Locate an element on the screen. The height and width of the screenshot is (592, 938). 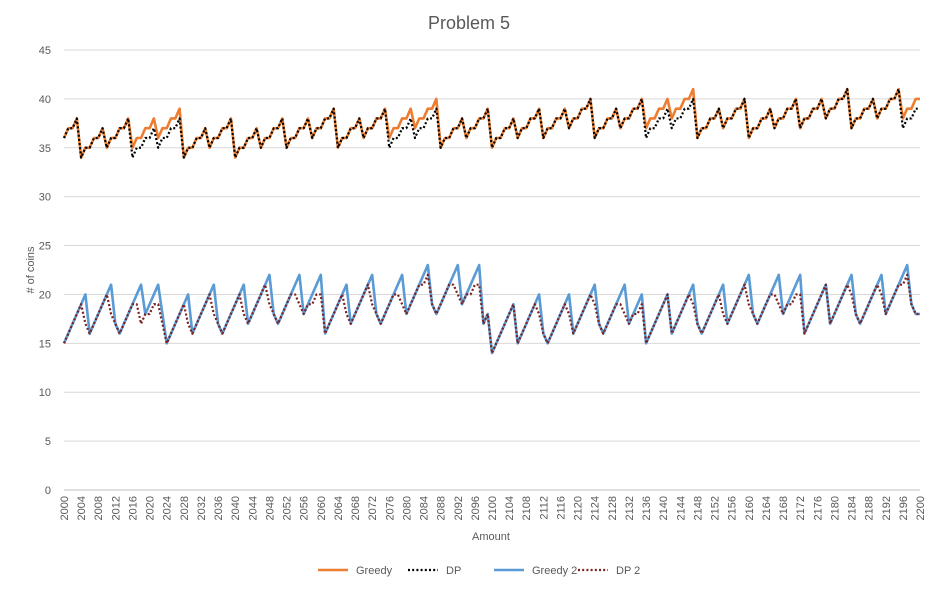
x-tick-label: 2080 is located at coordinates (407, 508).